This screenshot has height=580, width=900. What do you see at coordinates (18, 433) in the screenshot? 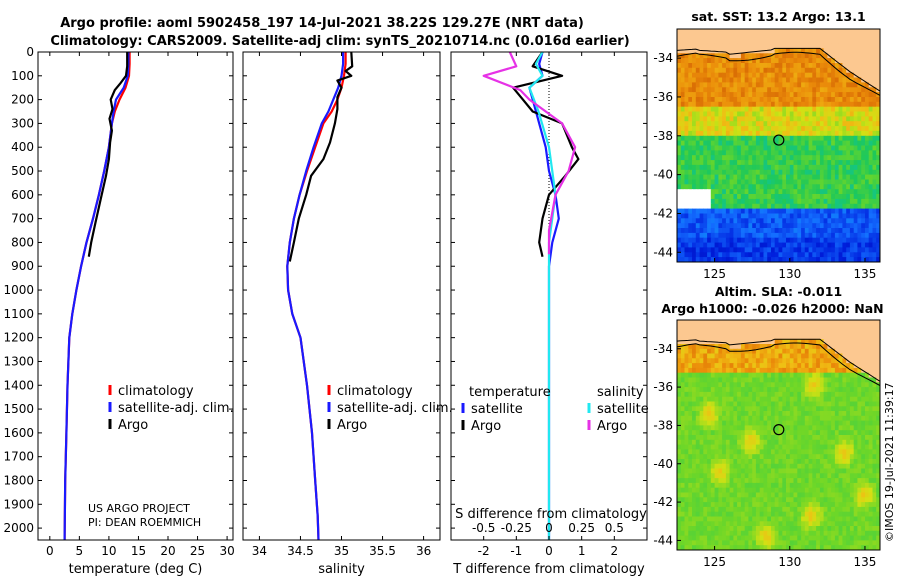
I see `y-tick-label: 1600` at bounding box center [18, 433].